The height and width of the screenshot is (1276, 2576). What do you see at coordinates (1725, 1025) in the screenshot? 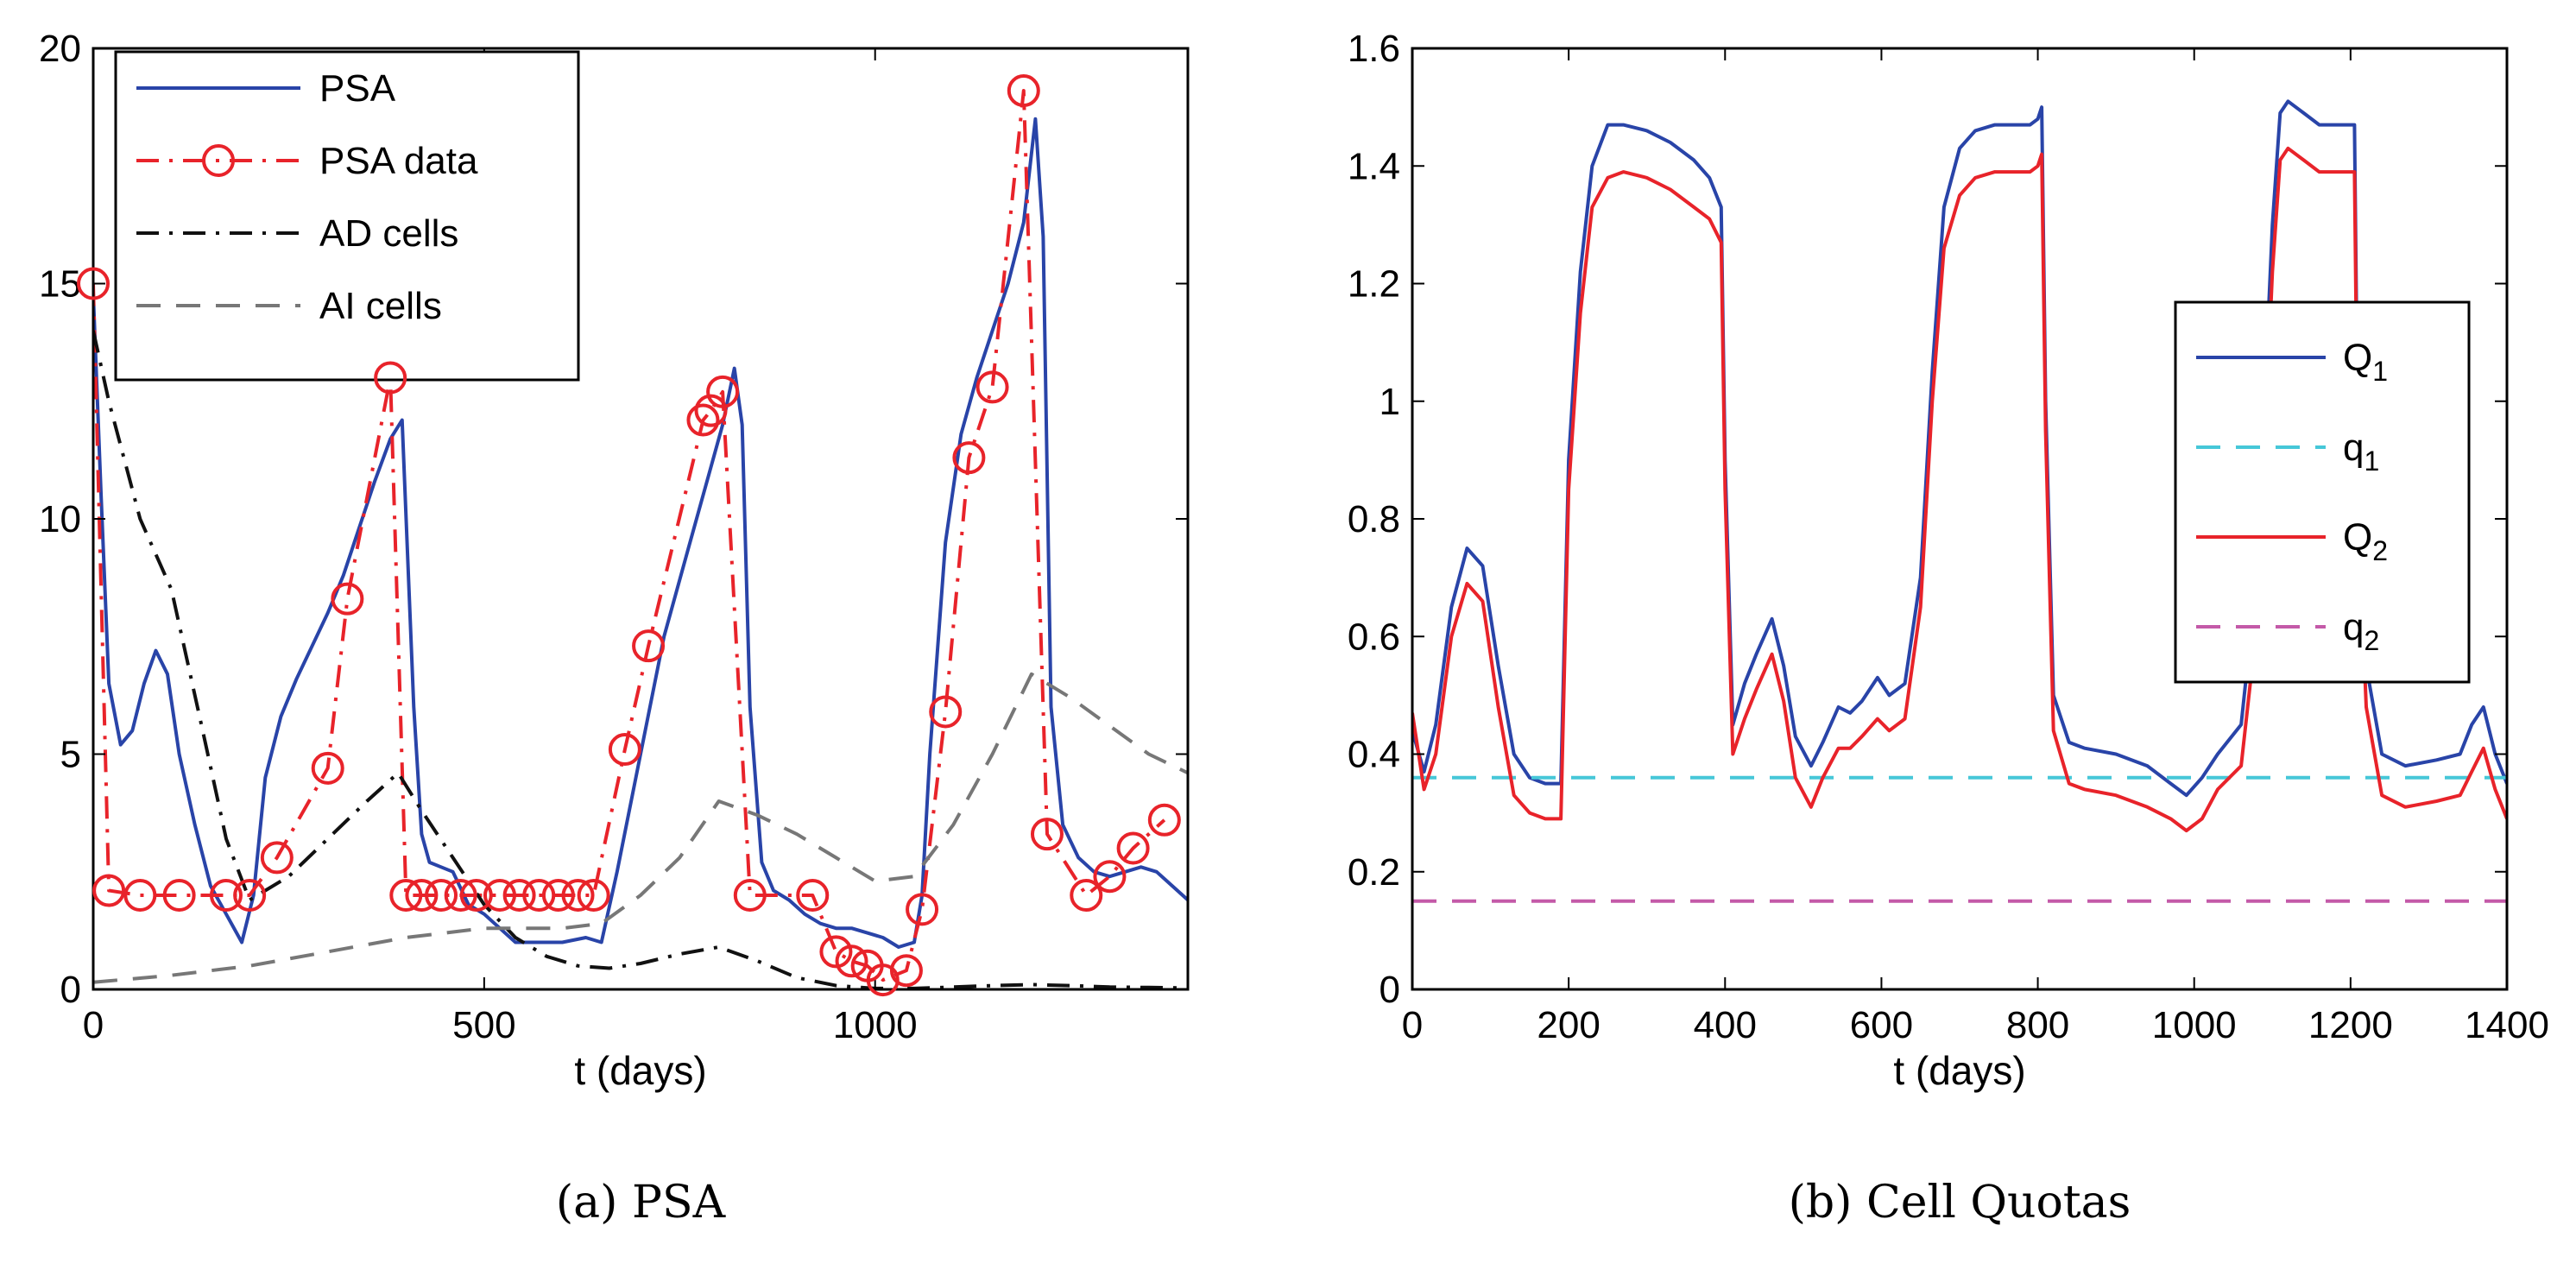
I see `x-tick-label: 400` at bounding box center [1725, 1025].